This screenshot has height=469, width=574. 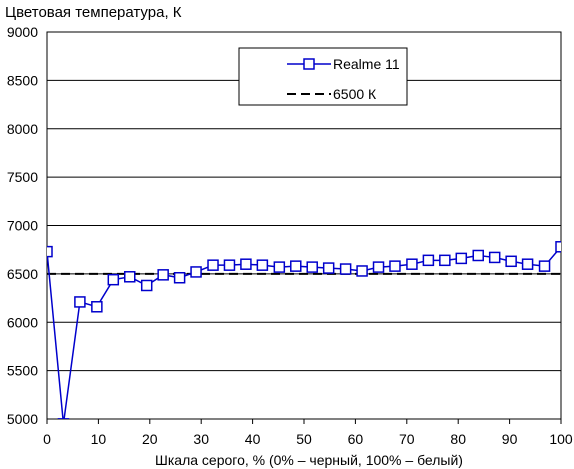 What do you see at coordinates (22, 129) in the screenshot?
I see `y-tick-label: 8000` at bounding box center [22, 129].